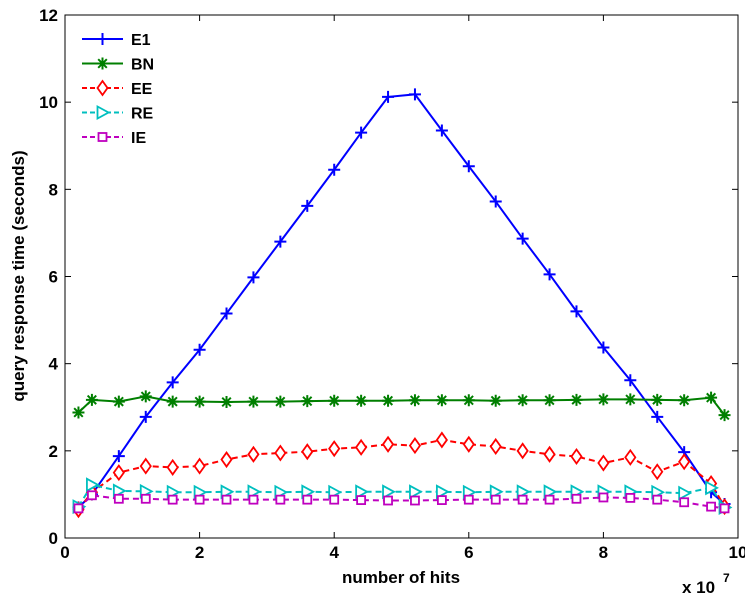  Describe the element at coordinates (468, 552) in the screenshot. I see `x-tick-label: 6` at that location.